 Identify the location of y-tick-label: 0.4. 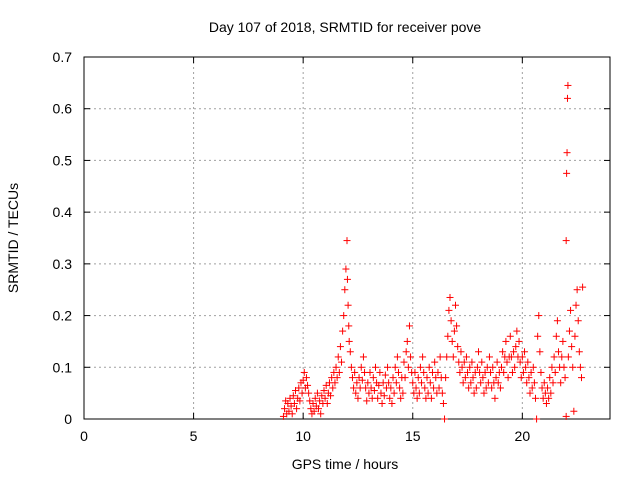
(63, 212).